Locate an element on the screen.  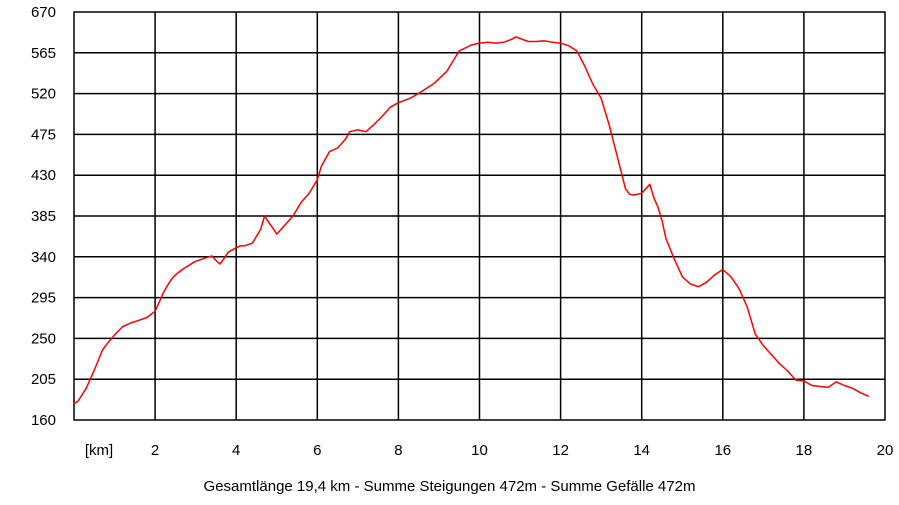
y-tick-label-670: 670 is located at coordinates (43, 12).